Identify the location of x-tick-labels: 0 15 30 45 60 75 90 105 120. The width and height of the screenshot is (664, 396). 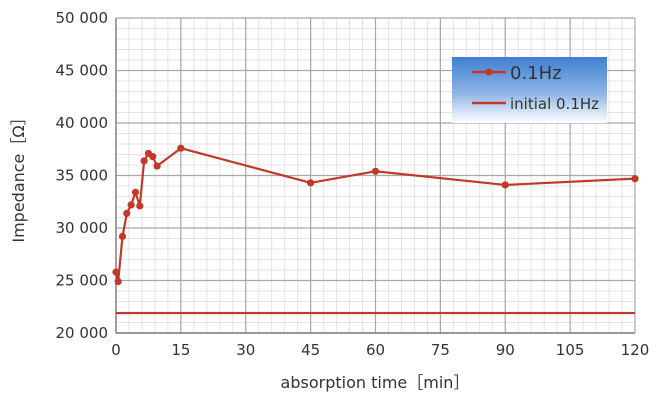
(380, 350).